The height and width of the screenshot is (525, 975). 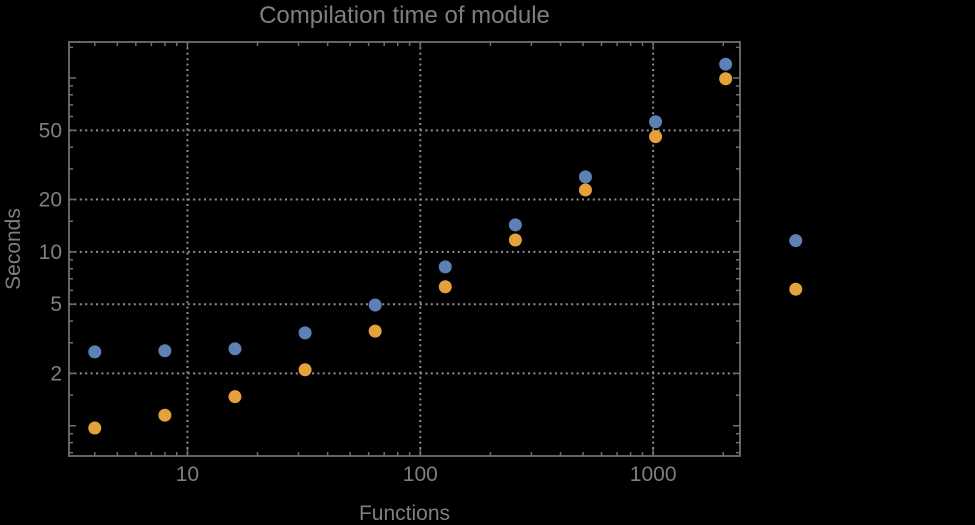 What do you see at coordinates (56, 304) in the screenshot?
I see `y-tick-label: 5` at bounding box center [56, 304].